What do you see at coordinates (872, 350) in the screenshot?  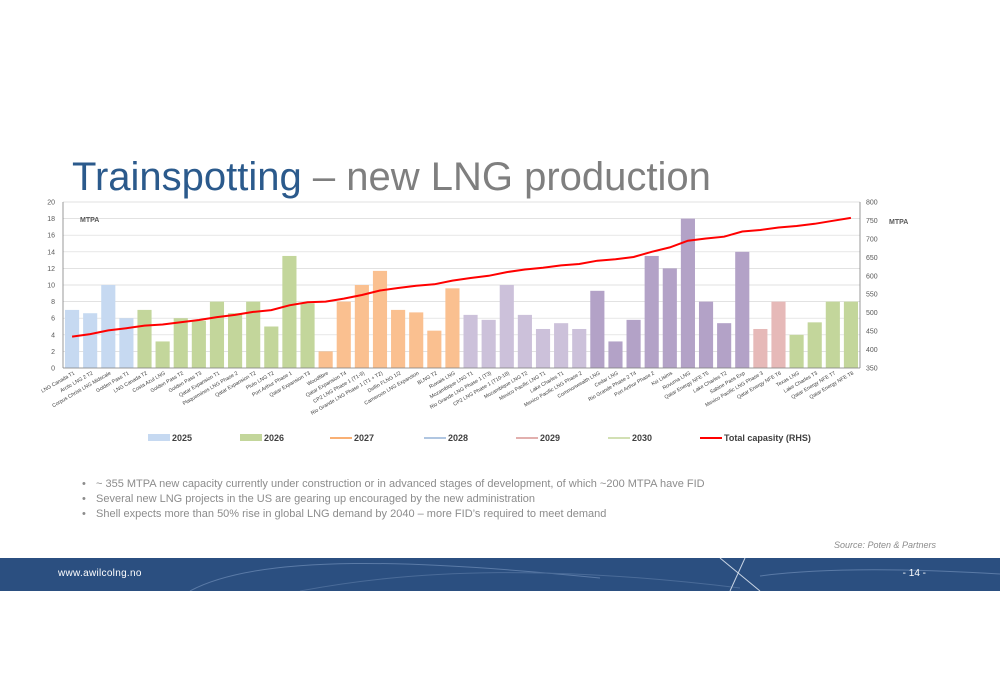 I see `right-tick-label: 400` at bounding box center [872, 350].